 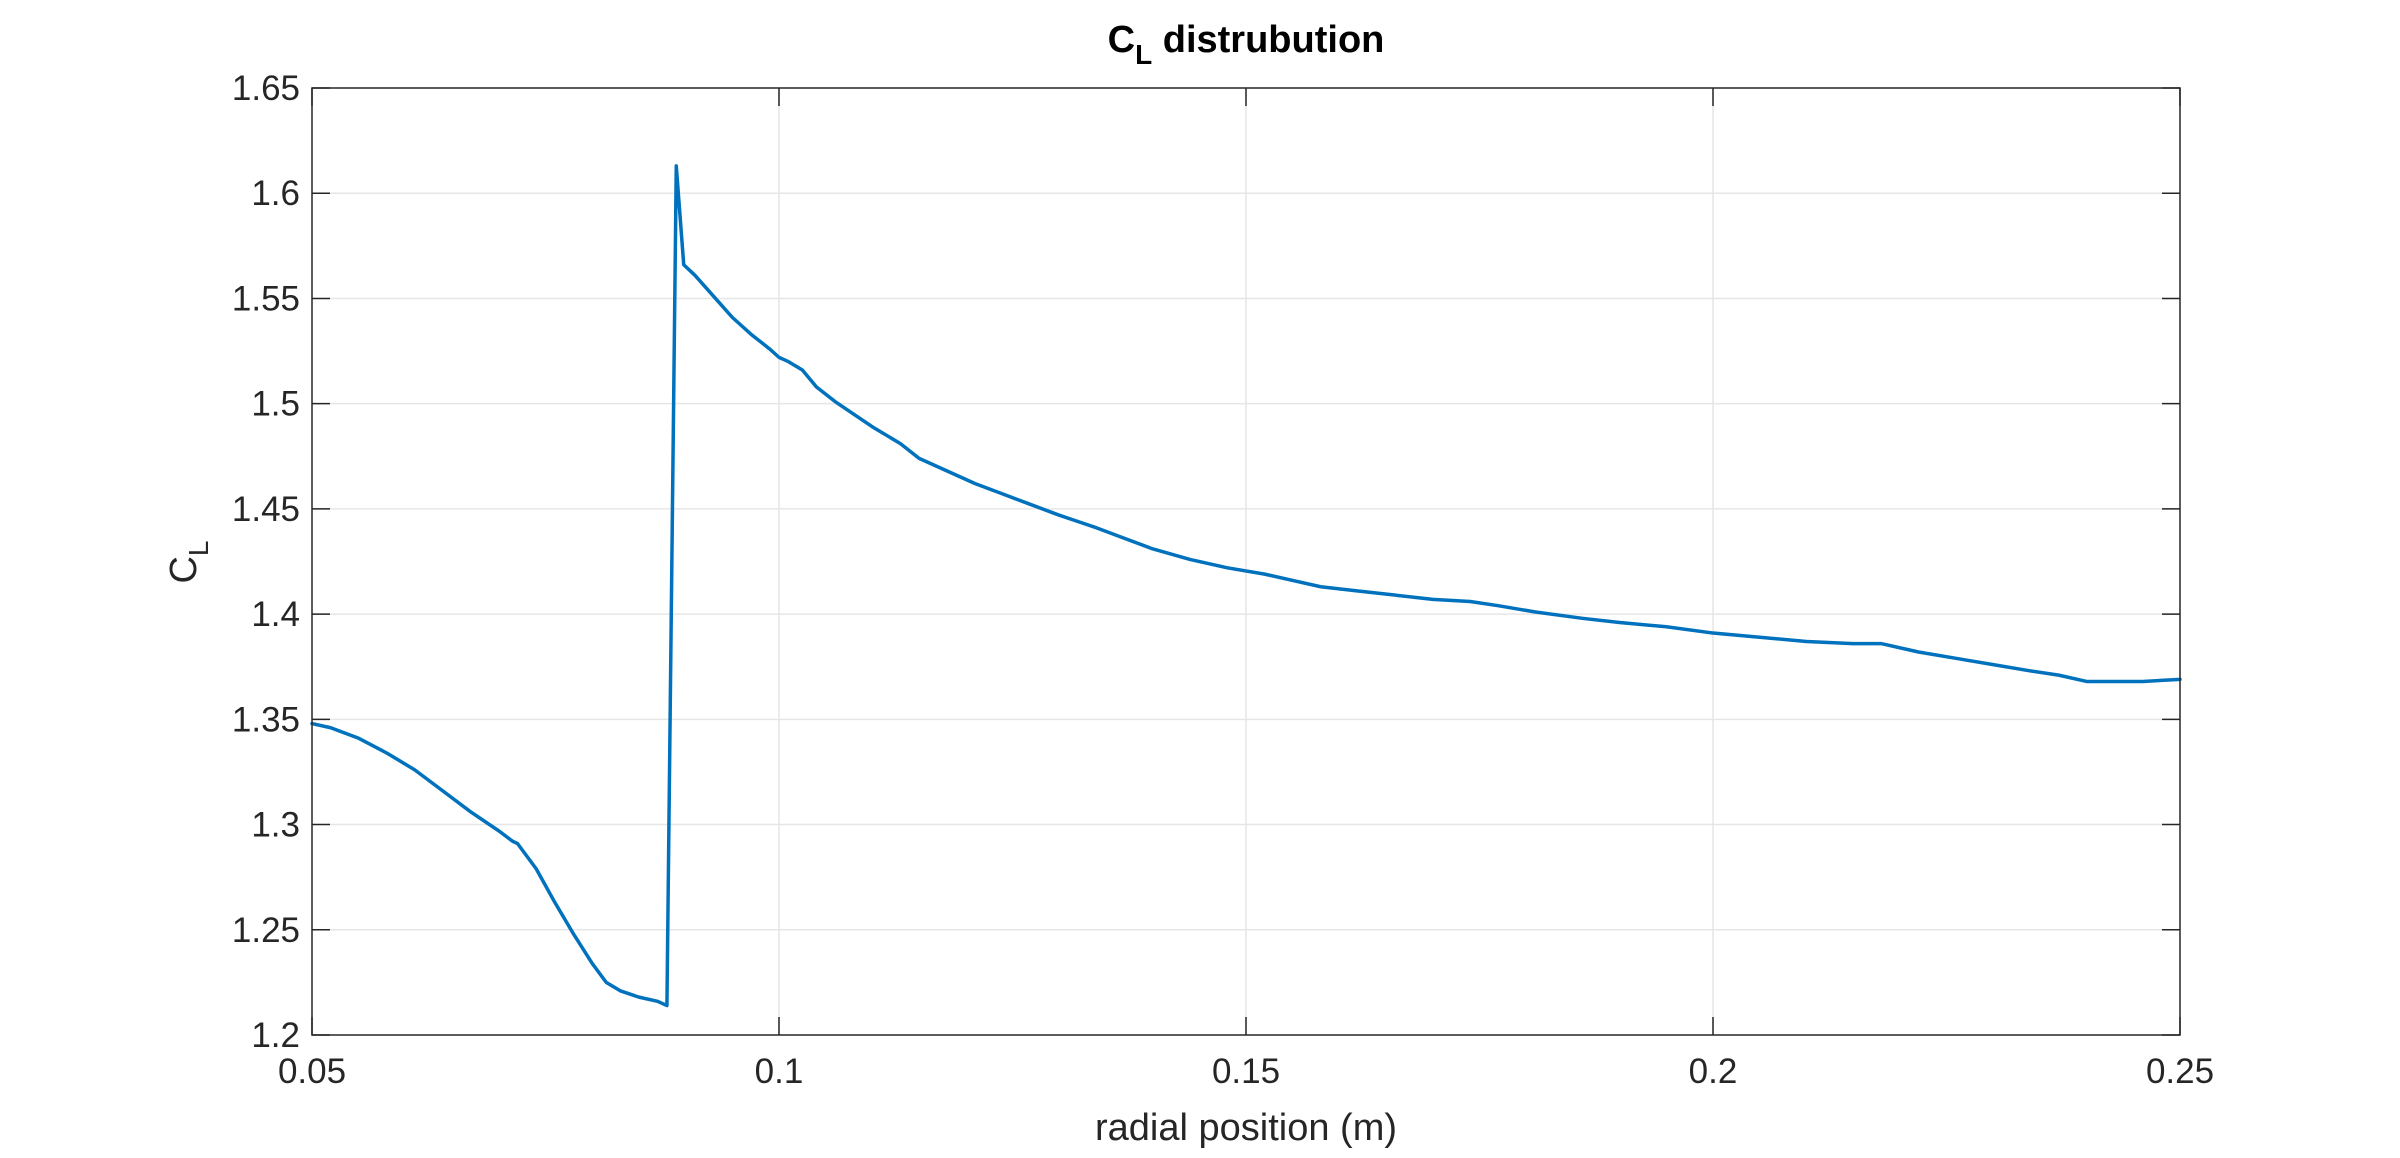 I want to click on y-tick-label: 1.2, so click(x=275, y=1035).